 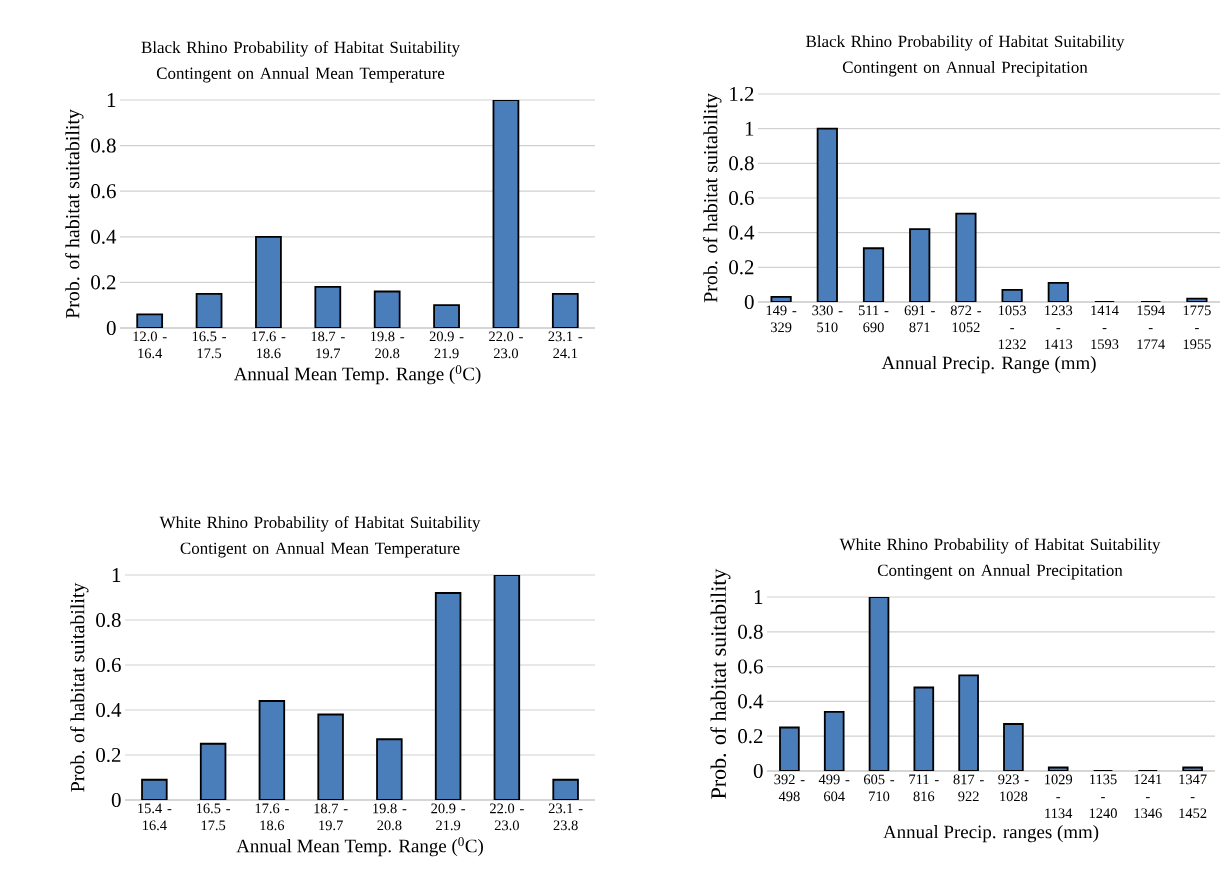 What do you see at coordinates (320, 537) in the screenshot?
I see `chart-title: White Rhino Probability of Habitat Suitability Contigent on Annual Mean Temperature` at bounding box center [320, 537].